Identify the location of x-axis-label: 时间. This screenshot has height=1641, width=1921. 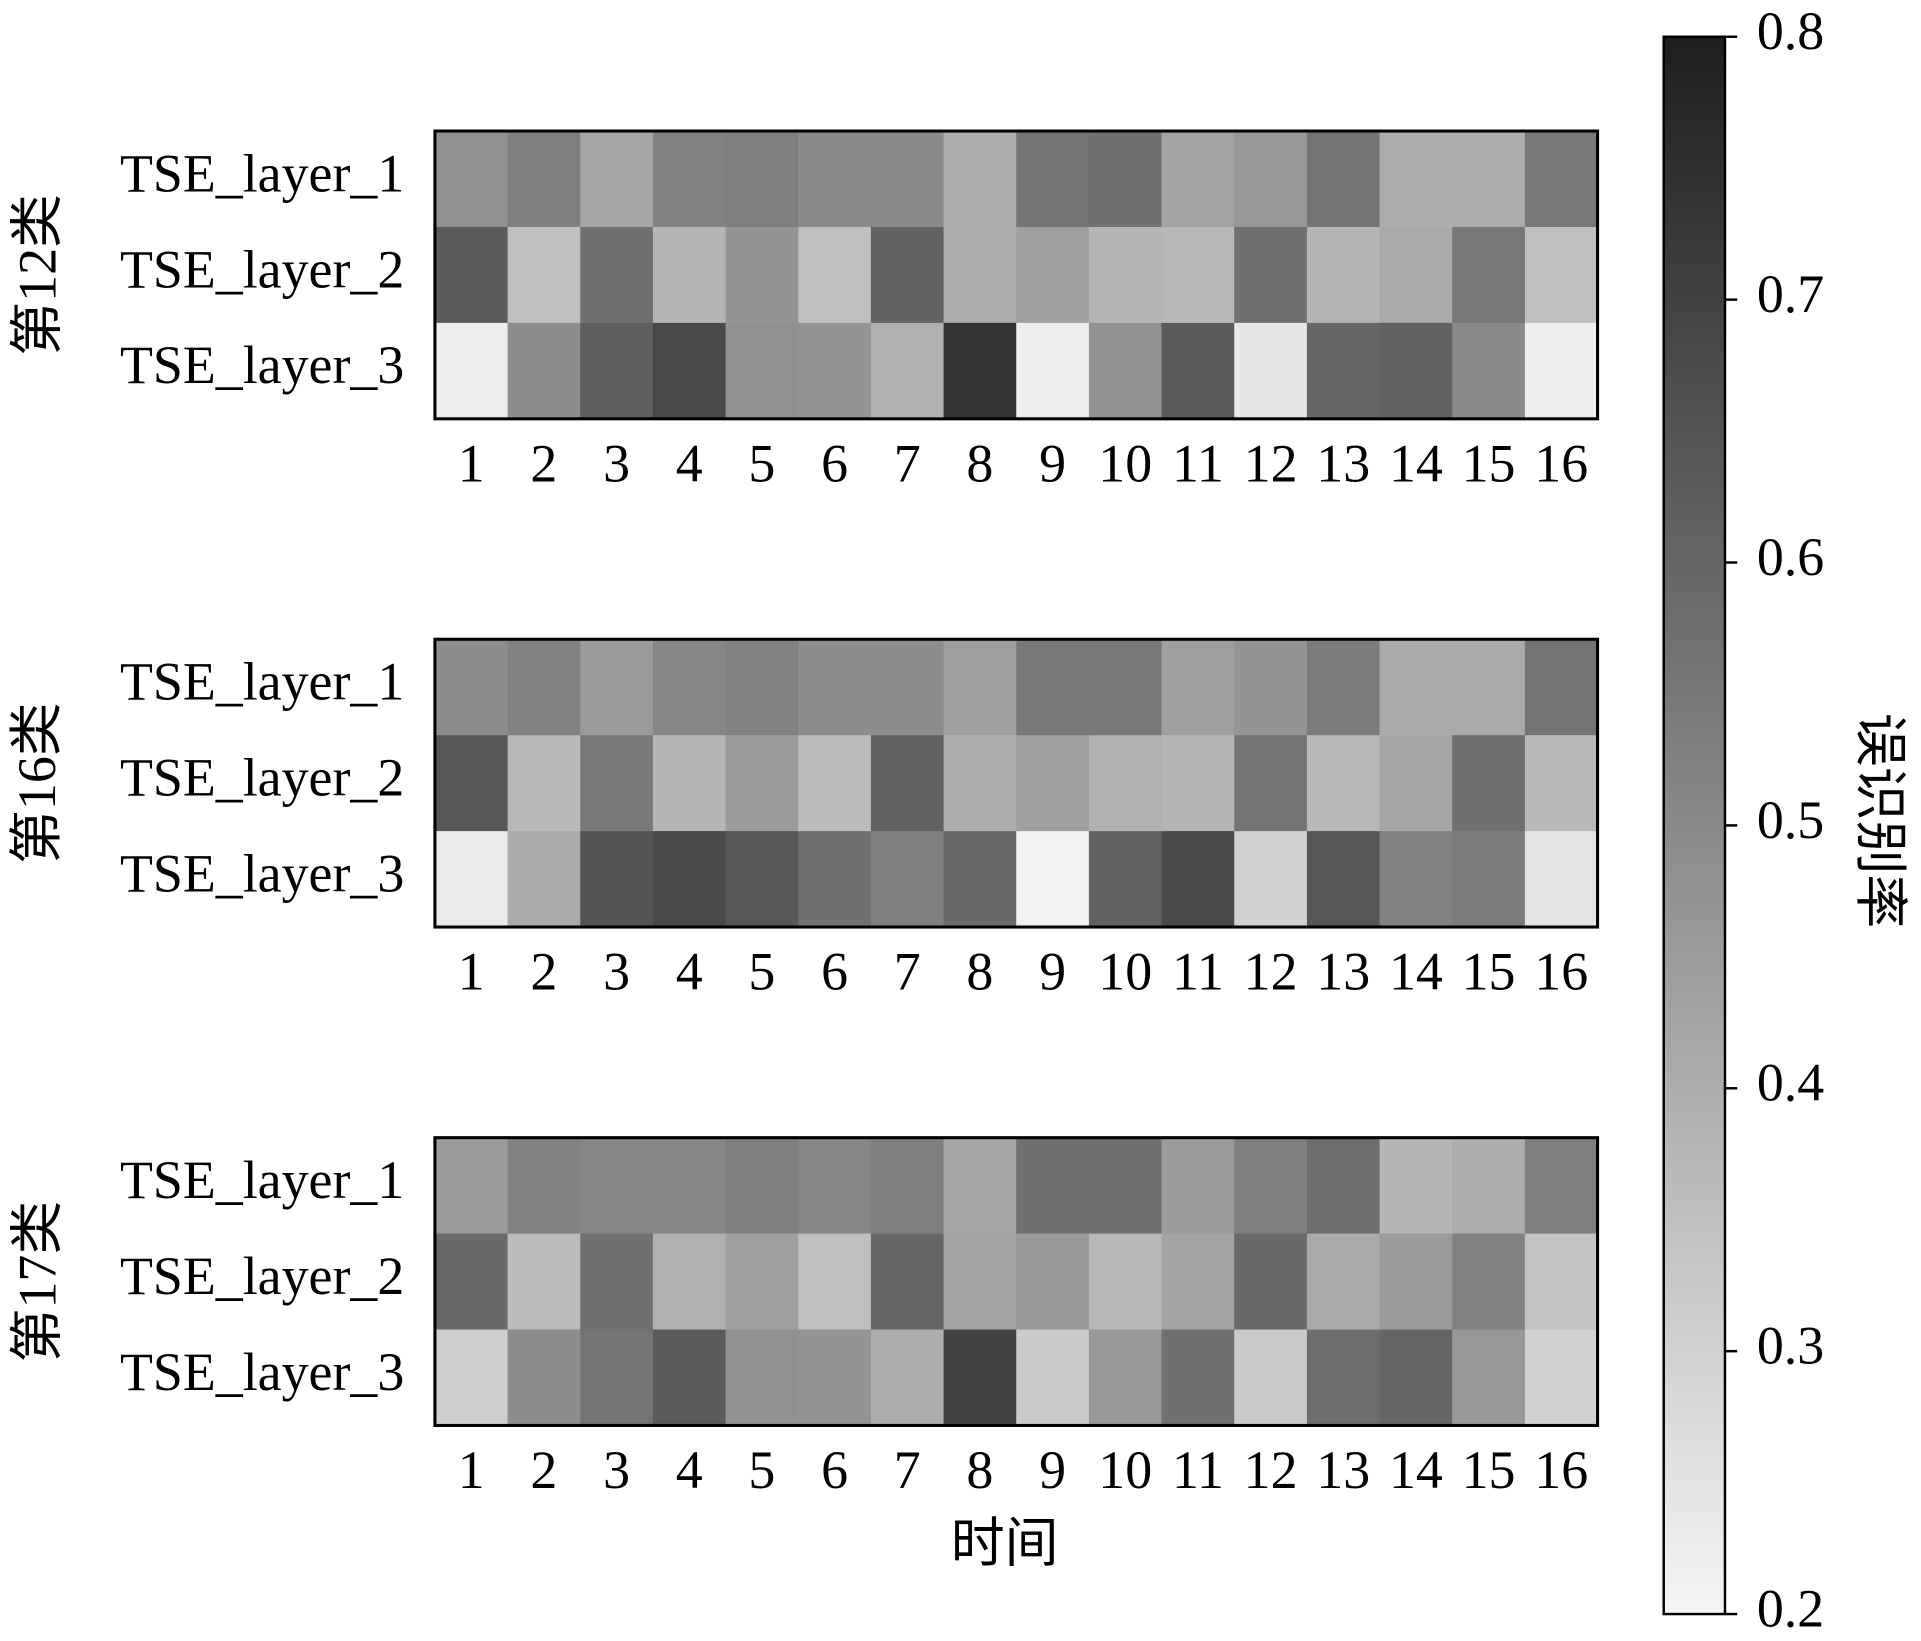
(1005, 1544).